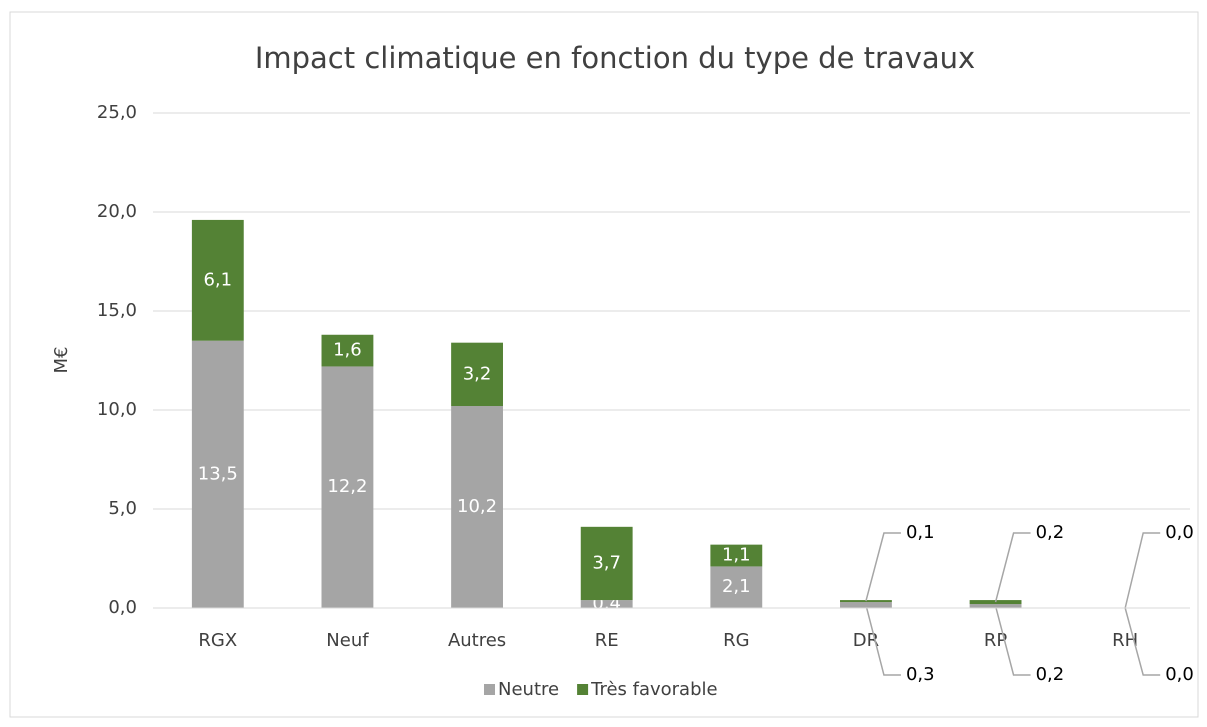 The height and width of the screenshot is (727, 1207). I want to click on data-label: 0,1, so click(920, 532).